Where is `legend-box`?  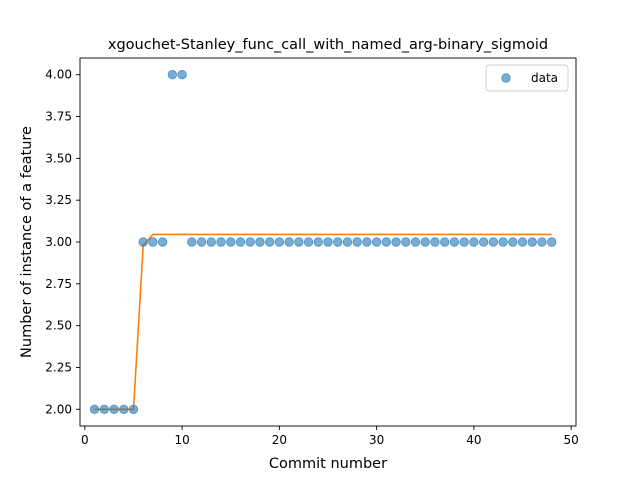
legend-box is located at coordinates (527, 78).